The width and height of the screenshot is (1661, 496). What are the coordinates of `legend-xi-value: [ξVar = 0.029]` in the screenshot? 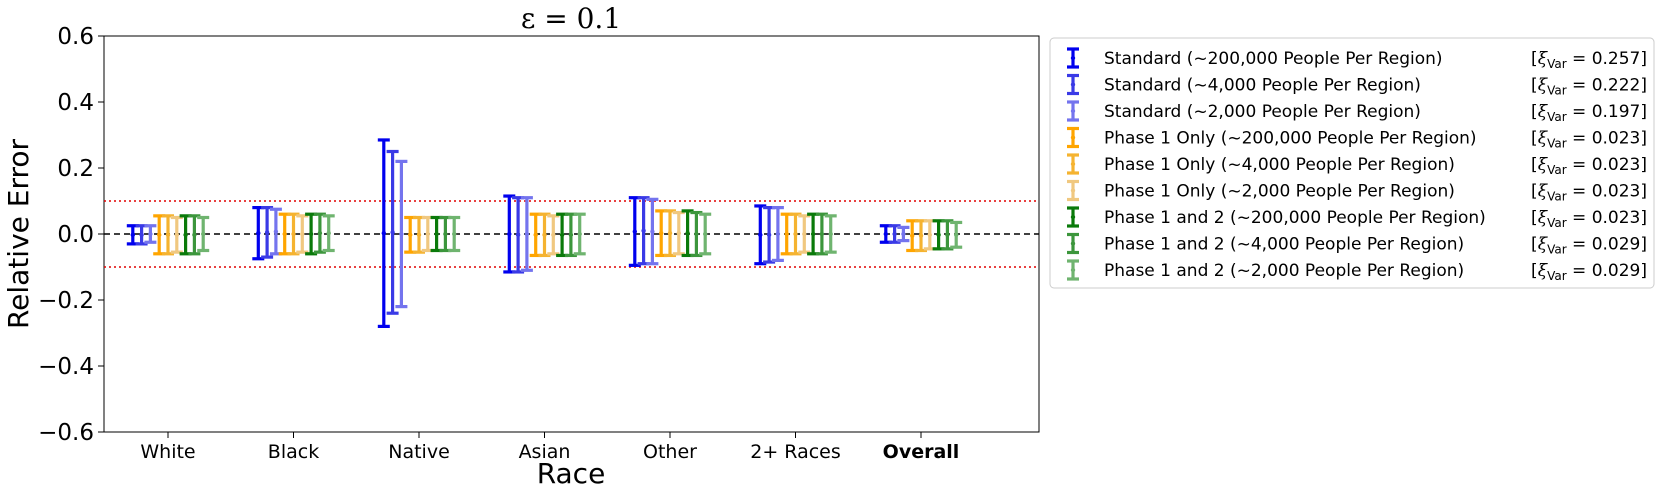 It's located at (1589, 272).